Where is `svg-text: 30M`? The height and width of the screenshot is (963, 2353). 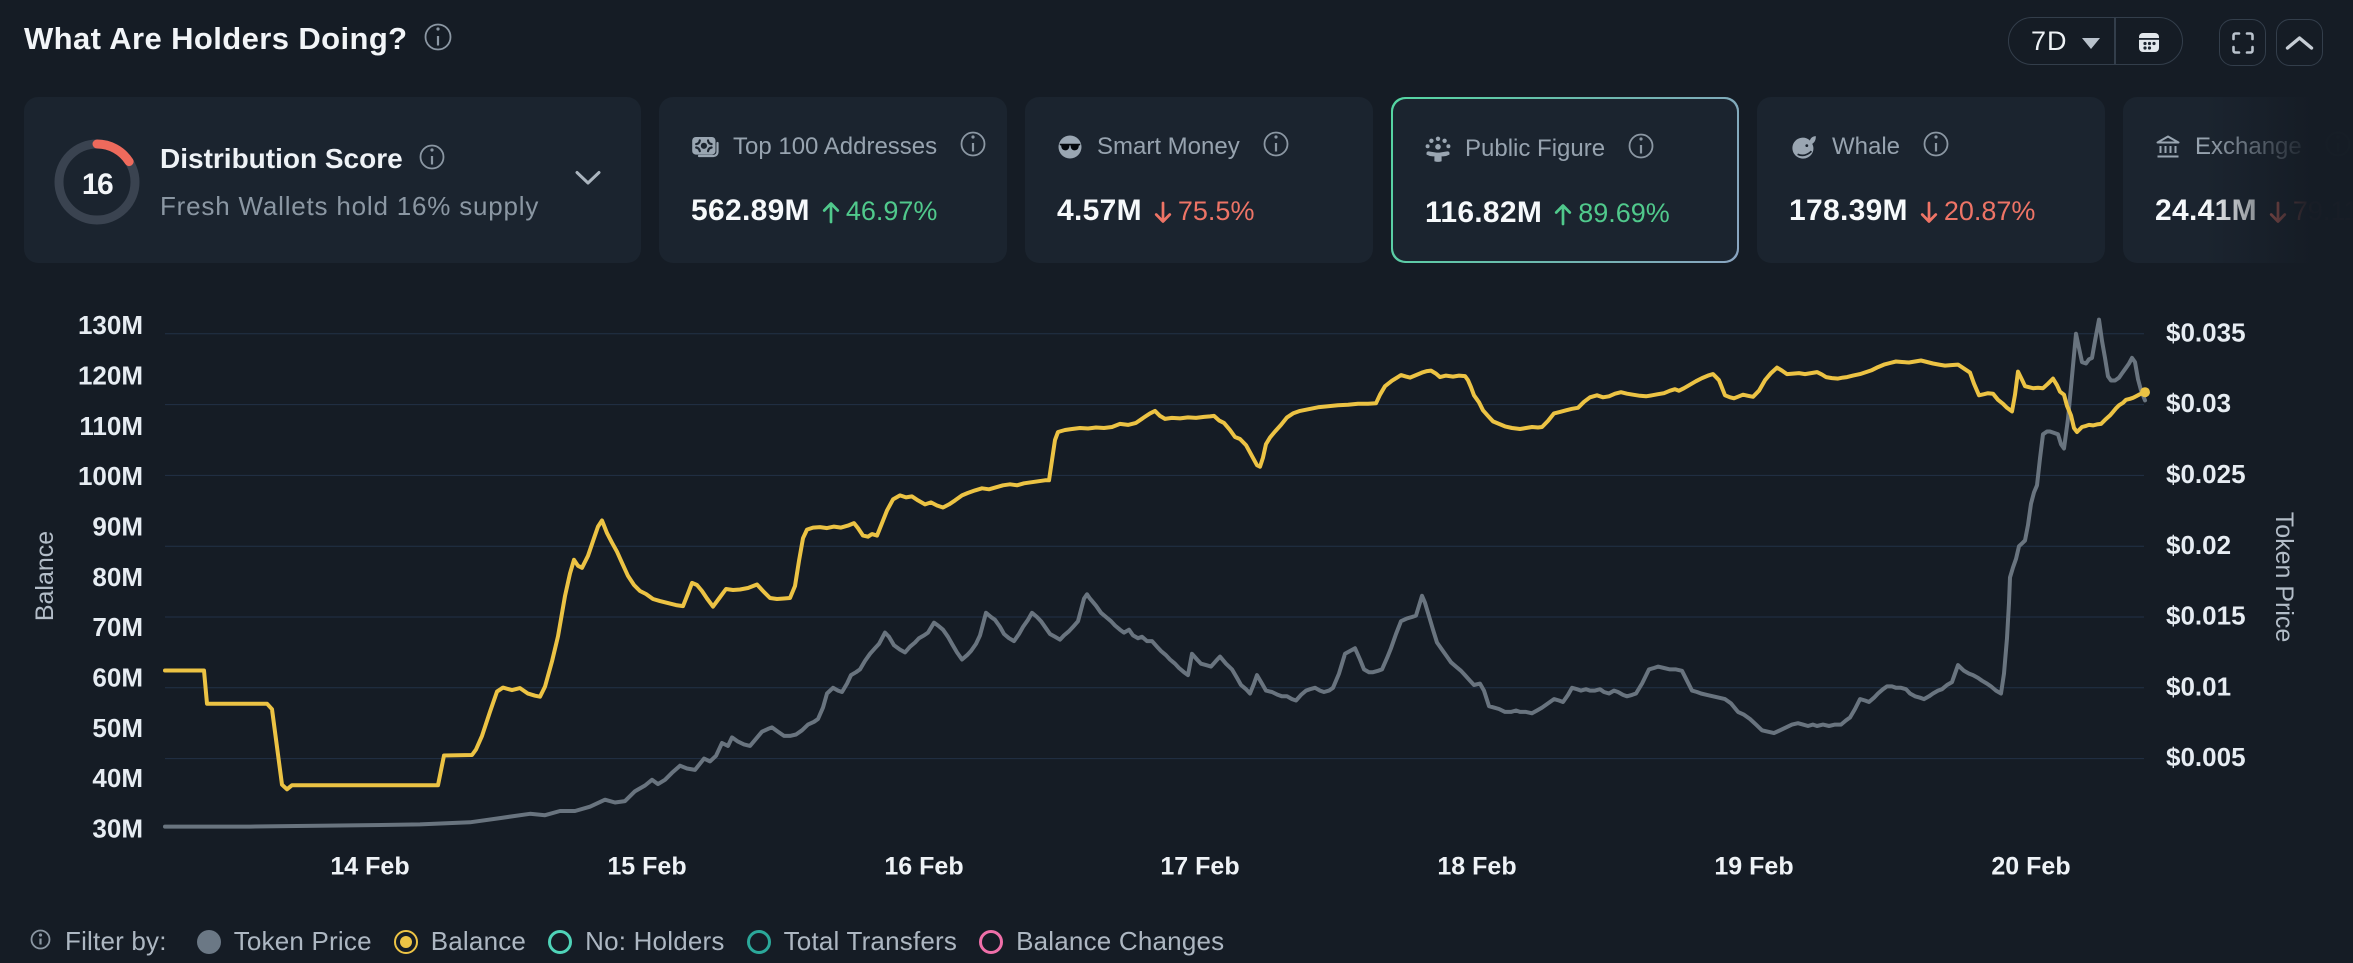 svg-text: 30M is located at coordinates (117, 828).